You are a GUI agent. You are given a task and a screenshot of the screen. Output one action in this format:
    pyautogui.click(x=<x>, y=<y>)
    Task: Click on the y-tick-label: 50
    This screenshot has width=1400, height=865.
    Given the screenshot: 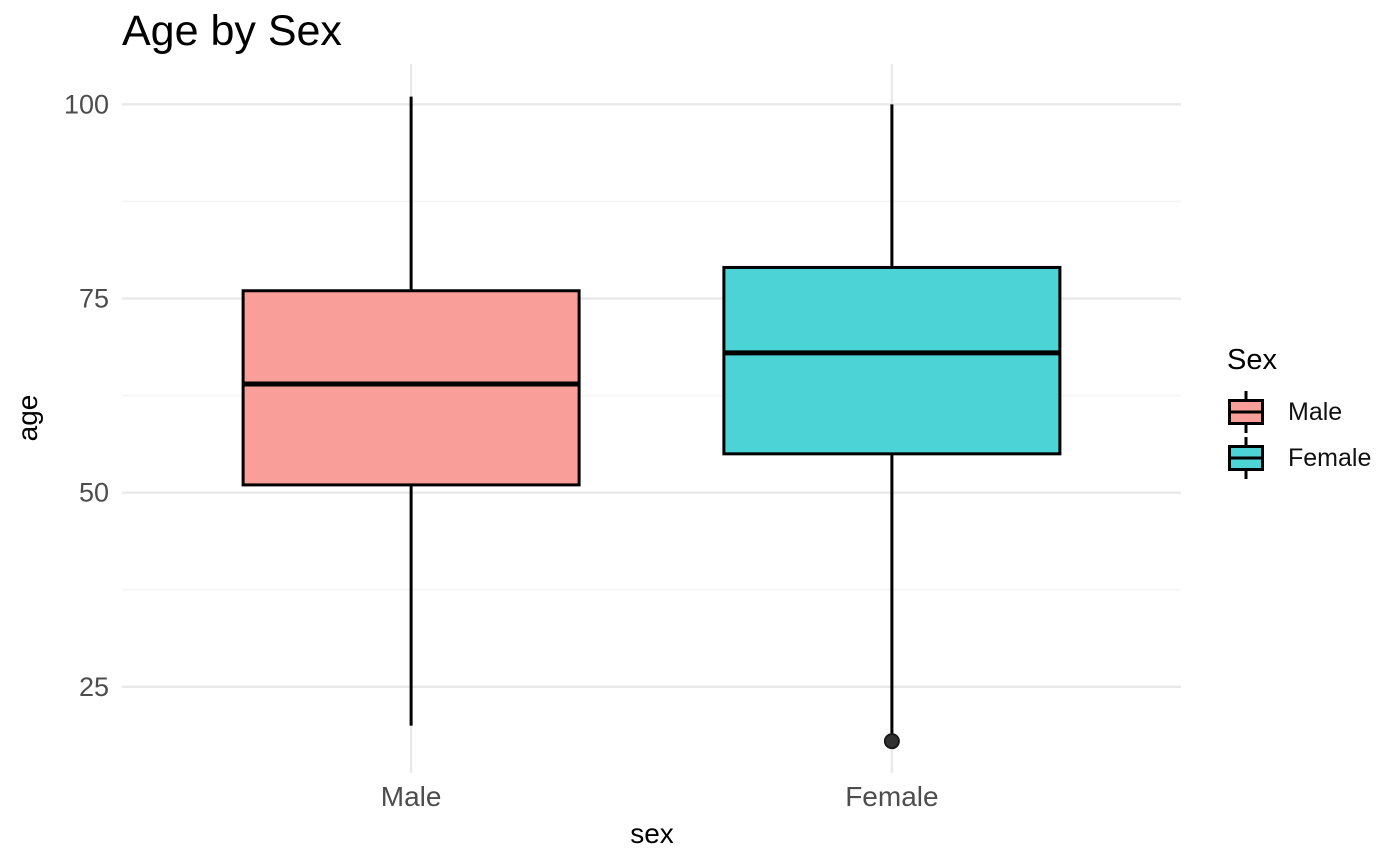 What is the action you would take?
    pyautogui.click(x=94, y=493)
    